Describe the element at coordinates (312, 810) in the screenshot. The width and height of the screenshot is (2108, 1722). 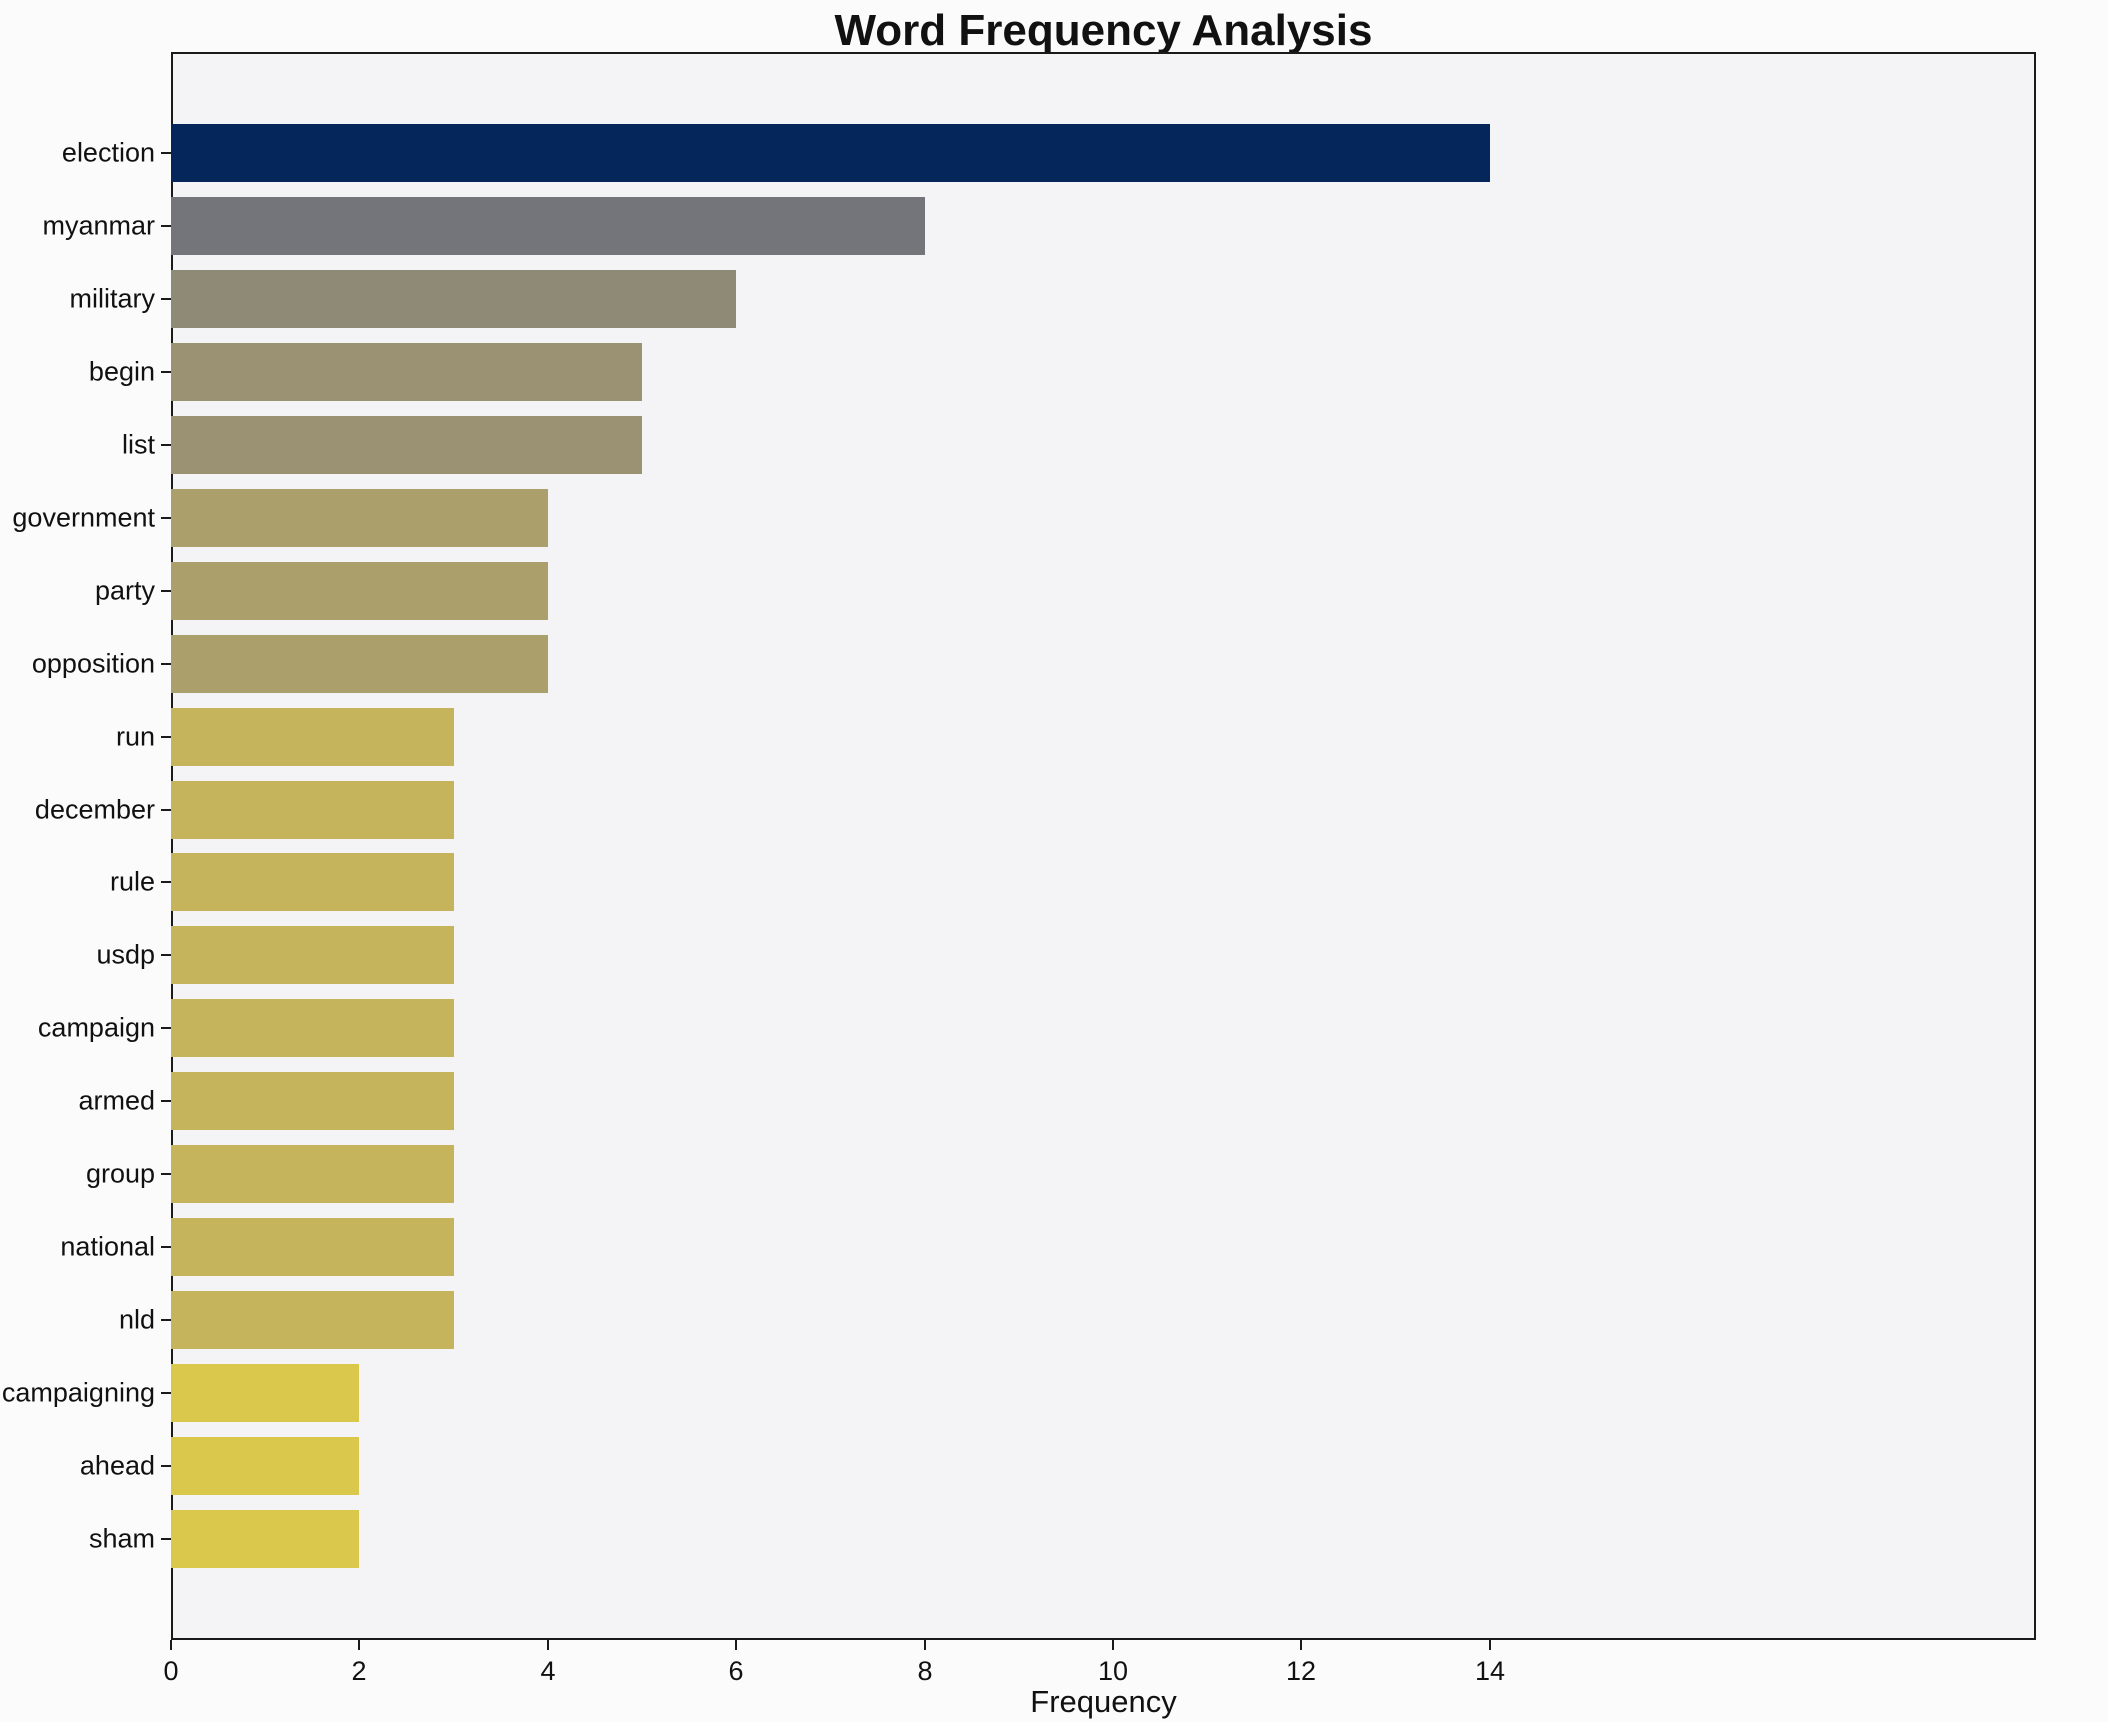
I see `bar-december` at that location.